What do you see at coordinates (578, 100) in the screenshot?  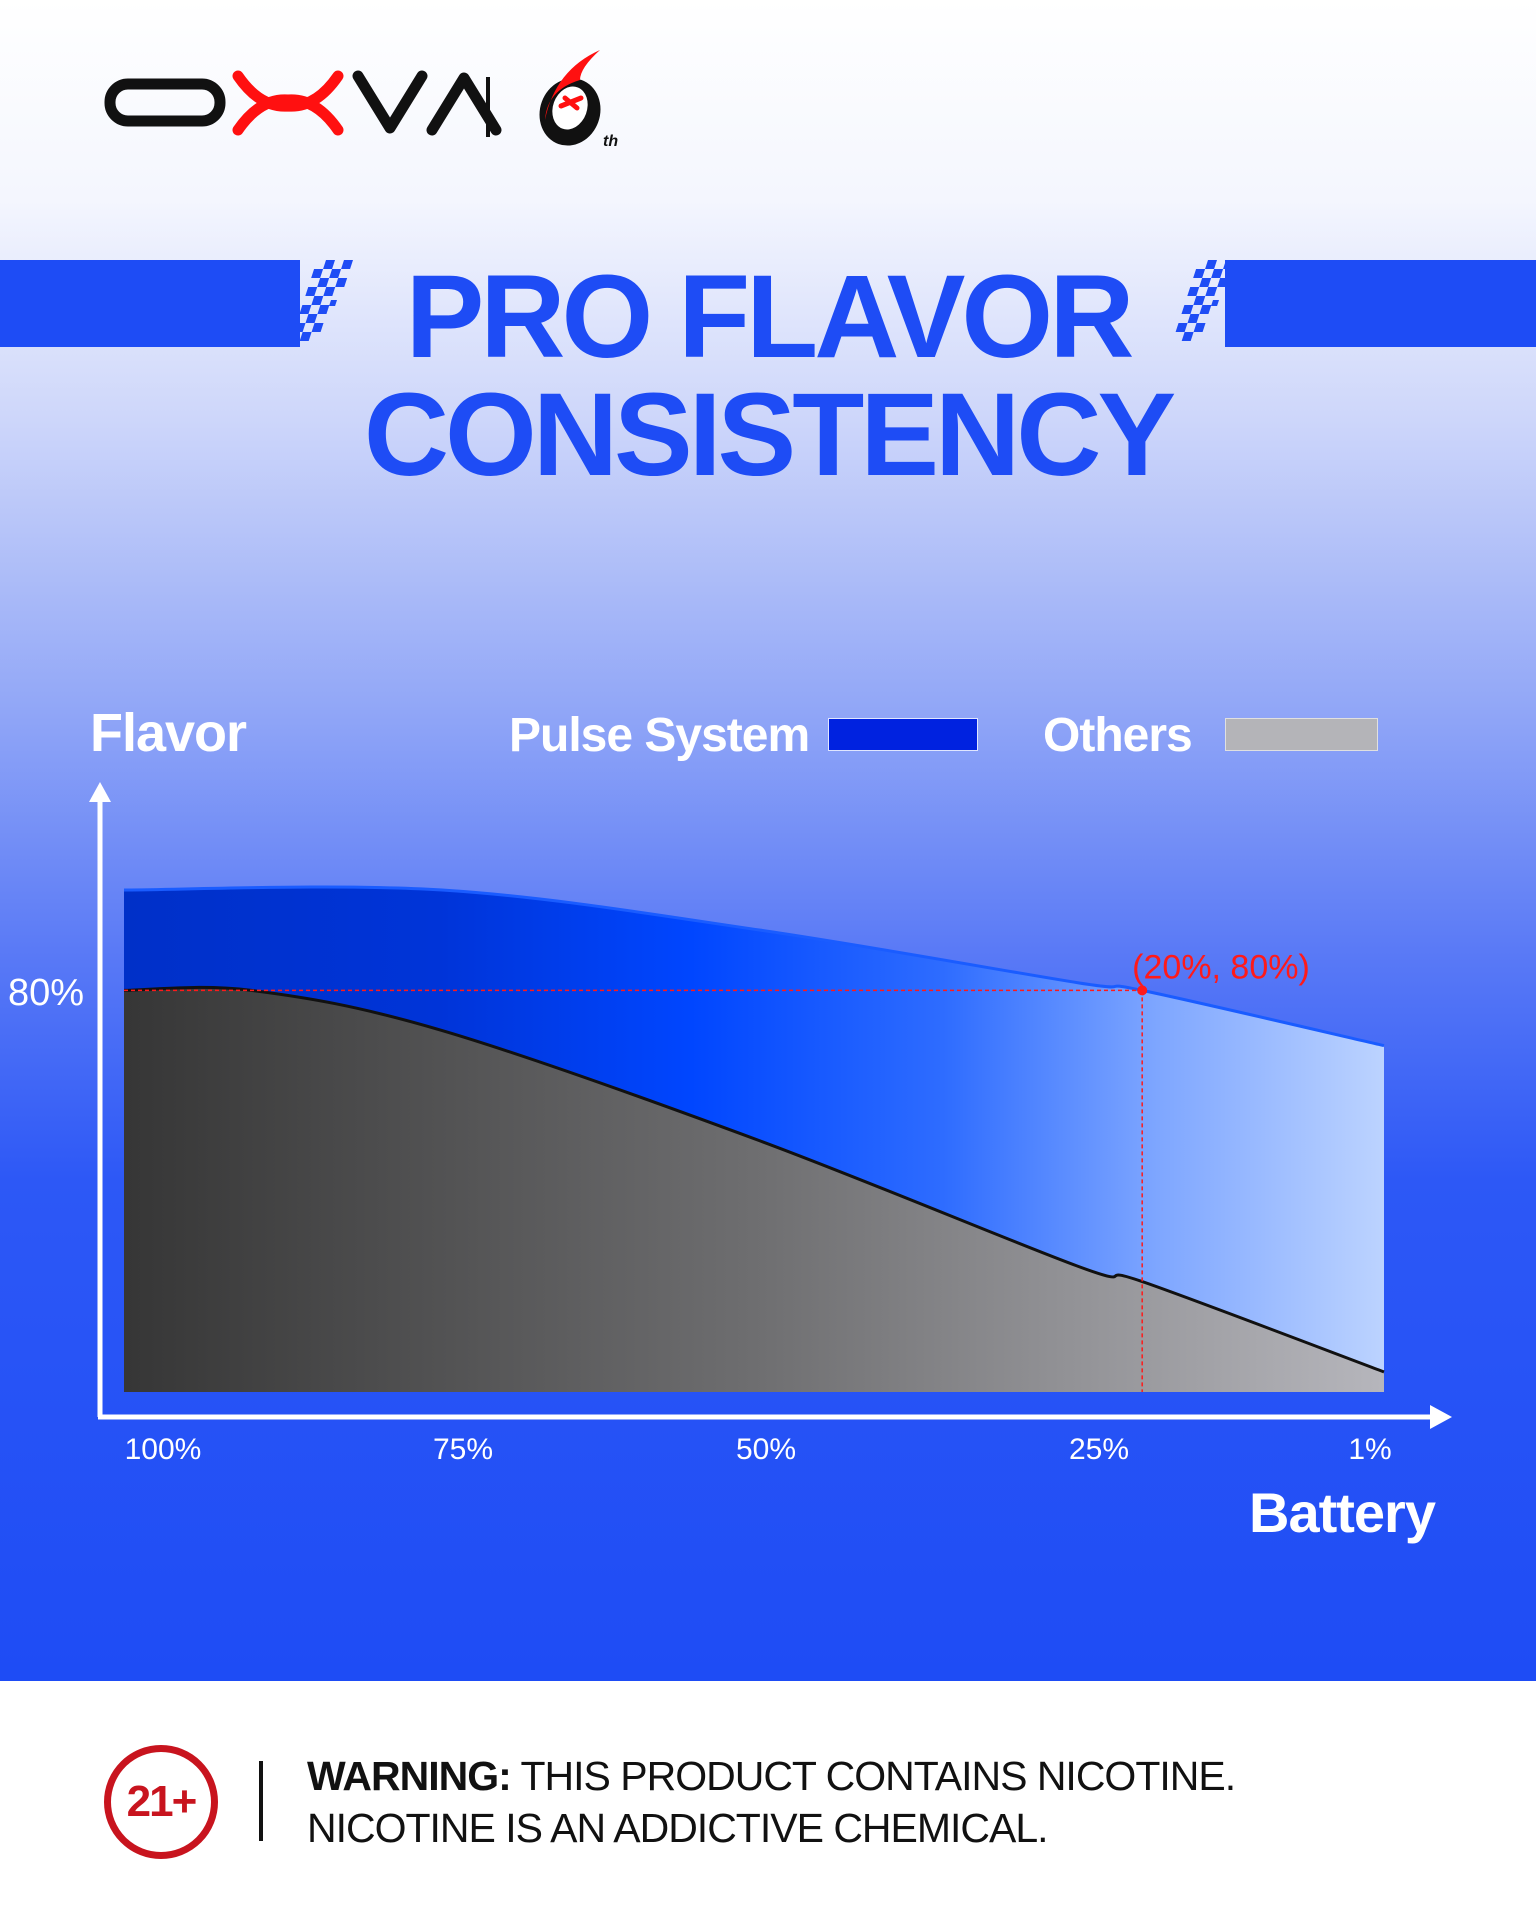 I see `anniversary-6th-logo: th` at bounding box center [578, 100].